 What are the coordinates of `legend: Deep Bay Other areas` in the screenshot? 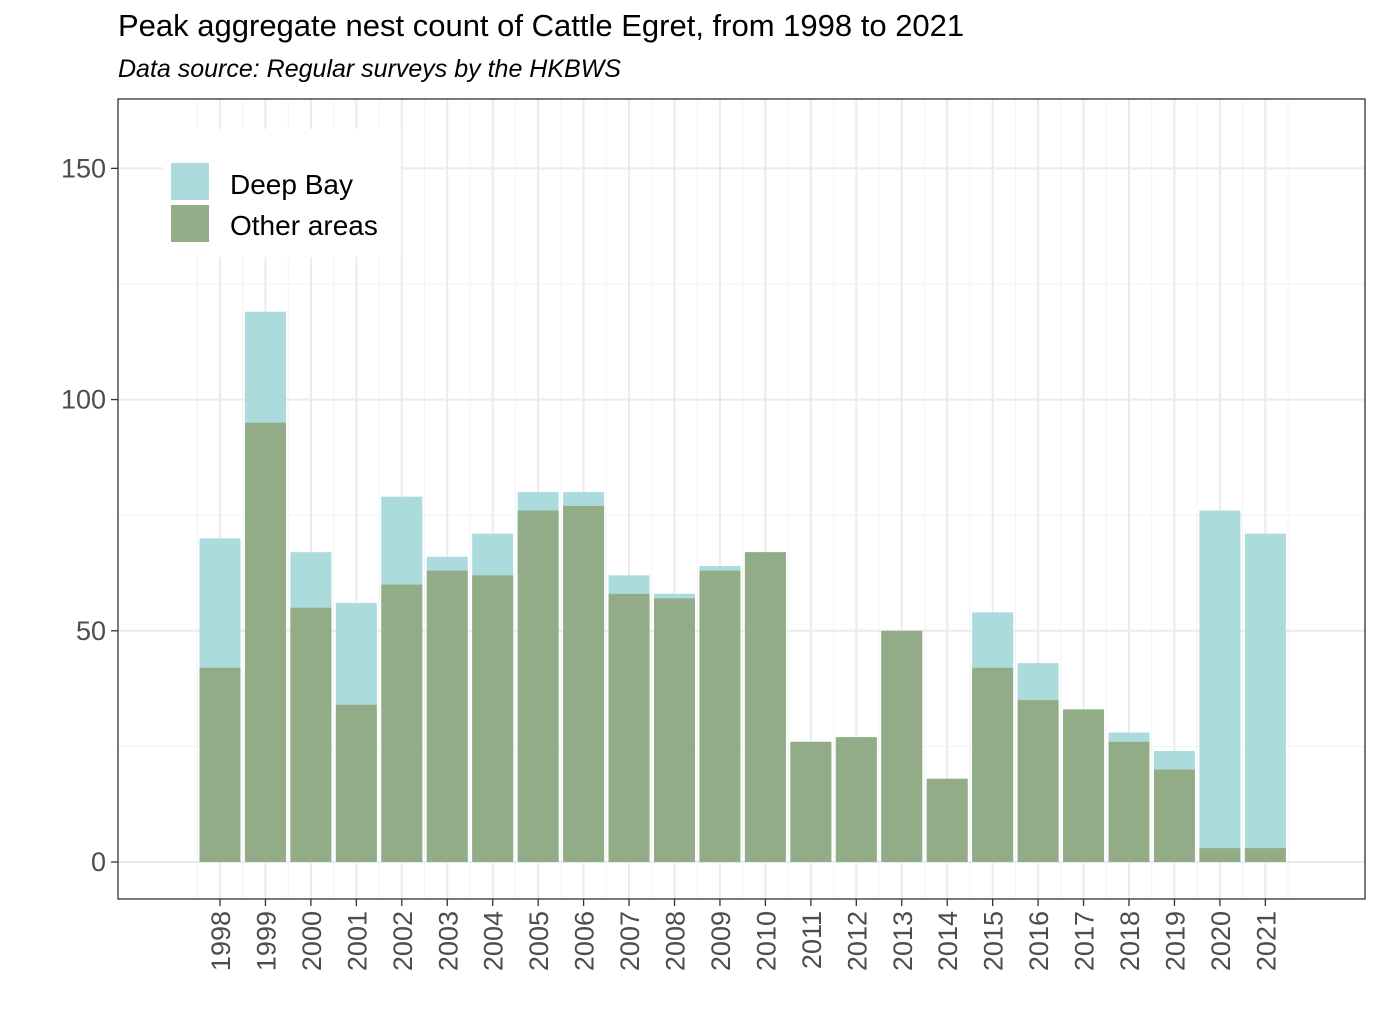 It's located at (282, 193).